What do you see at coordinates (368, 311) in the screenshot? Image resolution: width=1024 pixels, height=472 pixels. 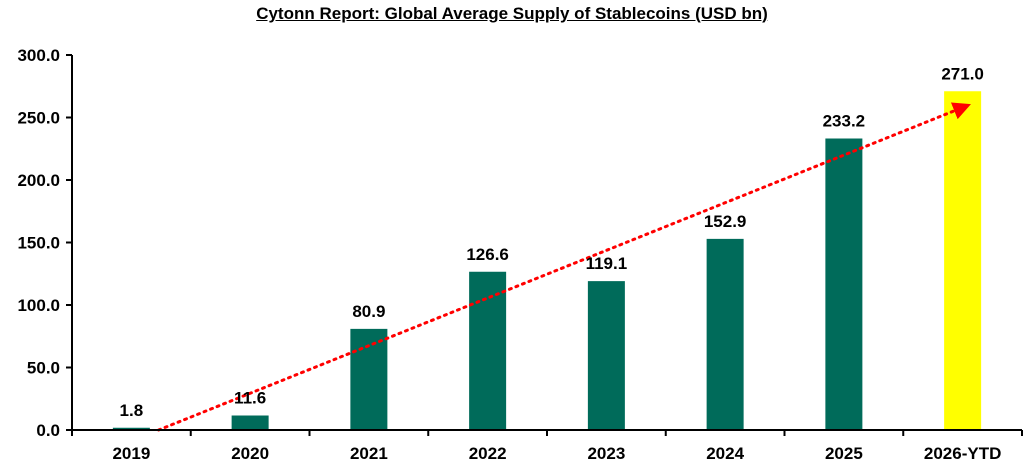 I see `data-label-2021: 80.9` at bounding box center [368, 311].